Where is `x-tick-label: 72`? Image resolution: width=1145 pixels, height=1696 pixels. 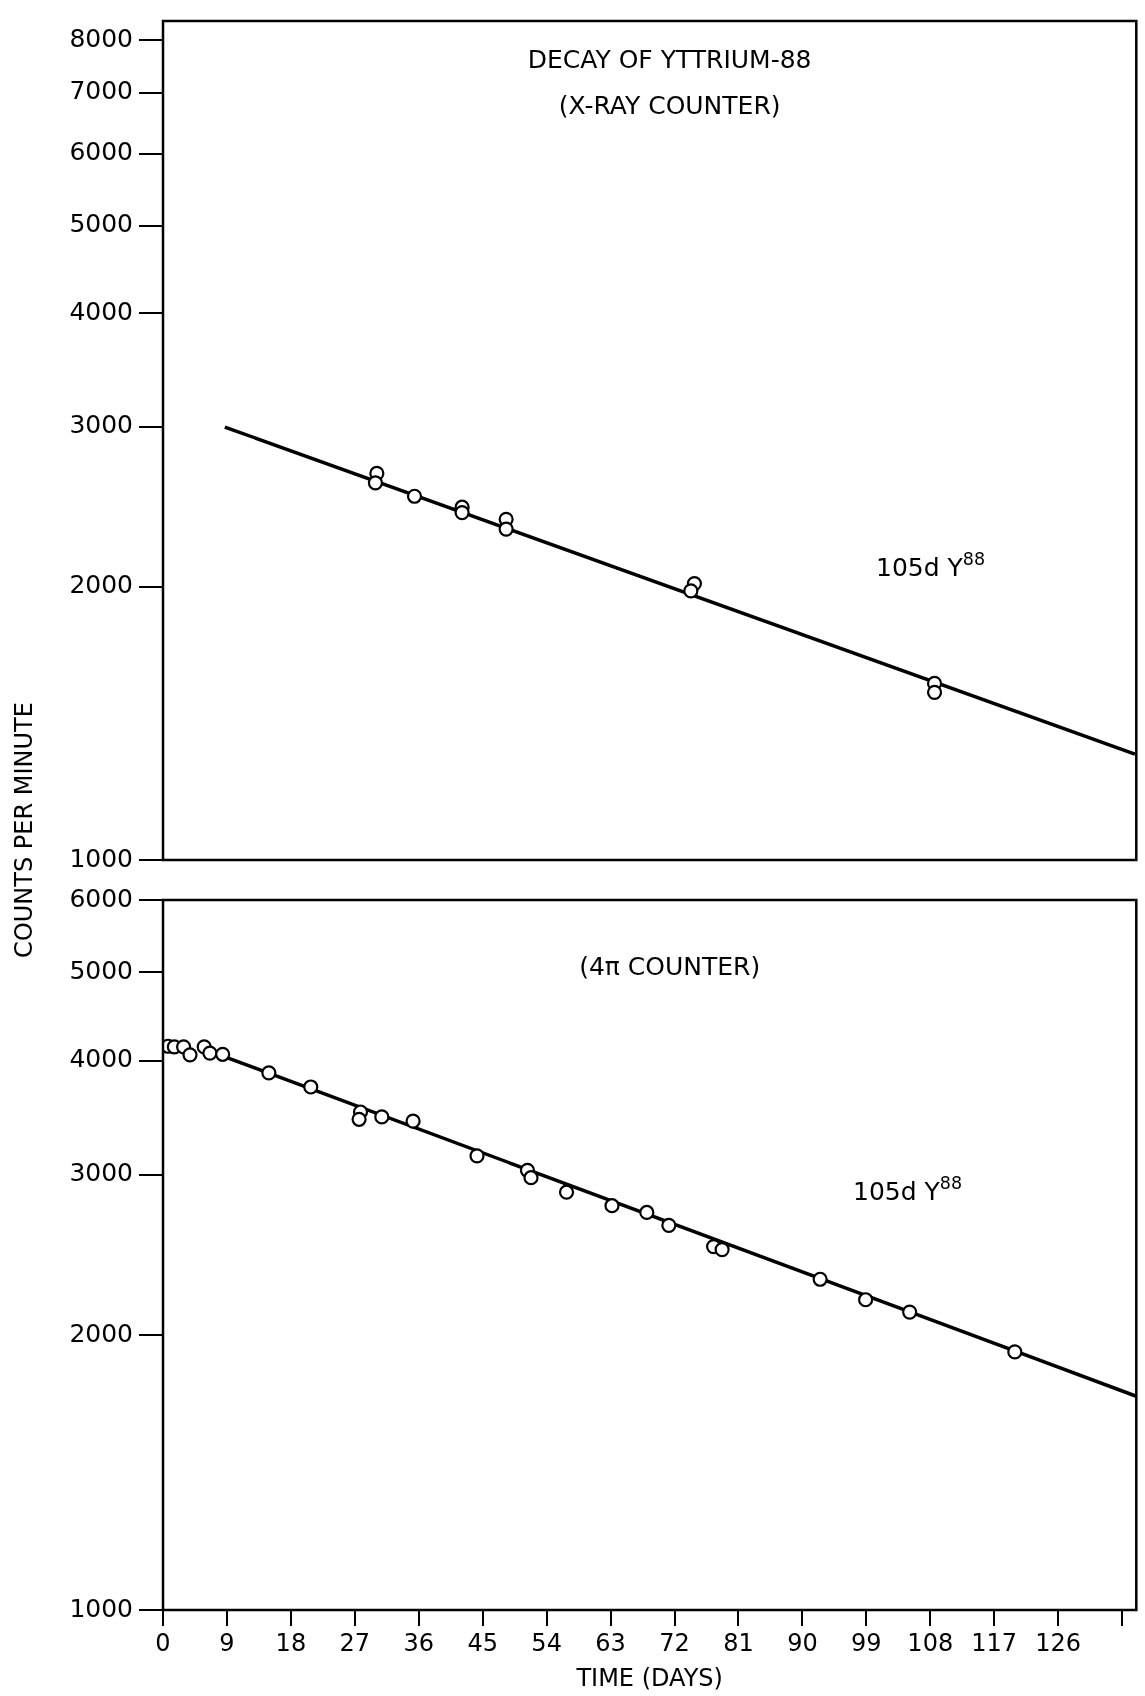 x-tick-label: 72 is located at coordinates (674, 1642).